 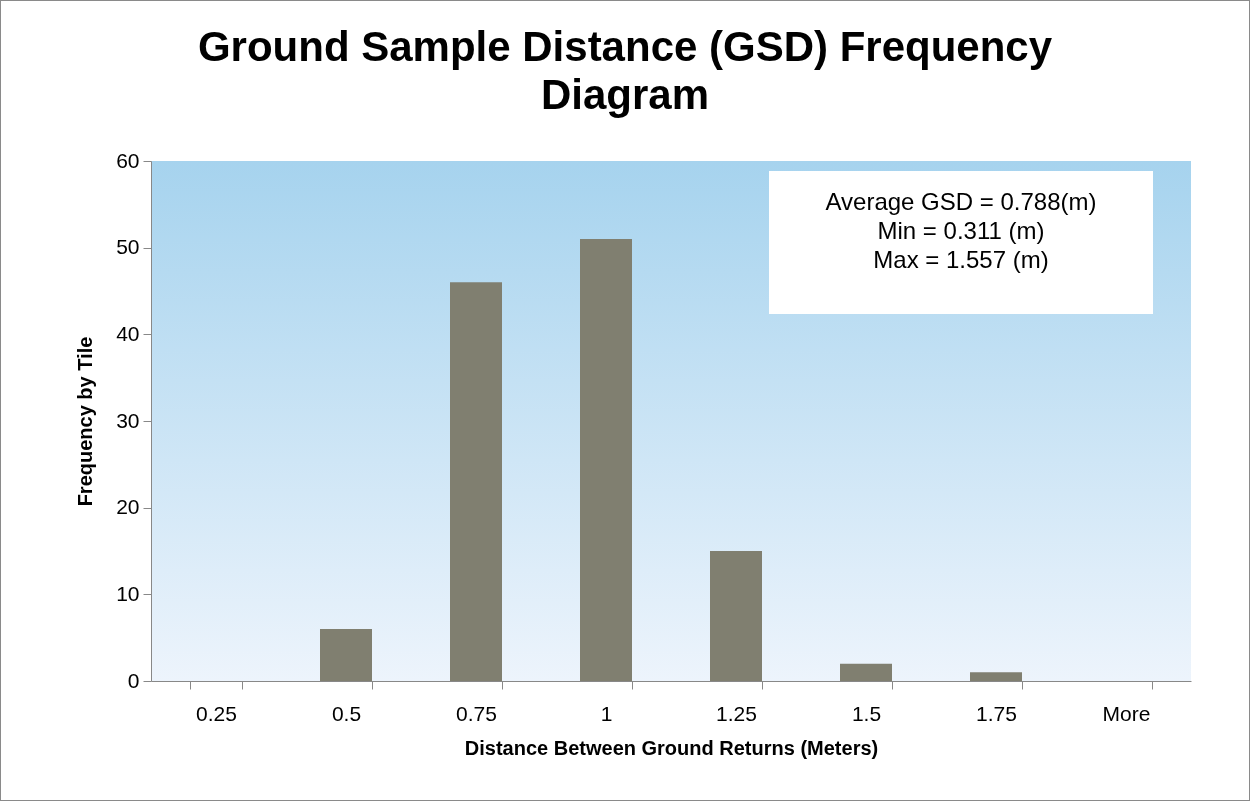 I want to click on chart-title: Ground Sample Distance (GSD) Frequency Diagram, so click(x=625, y=71).